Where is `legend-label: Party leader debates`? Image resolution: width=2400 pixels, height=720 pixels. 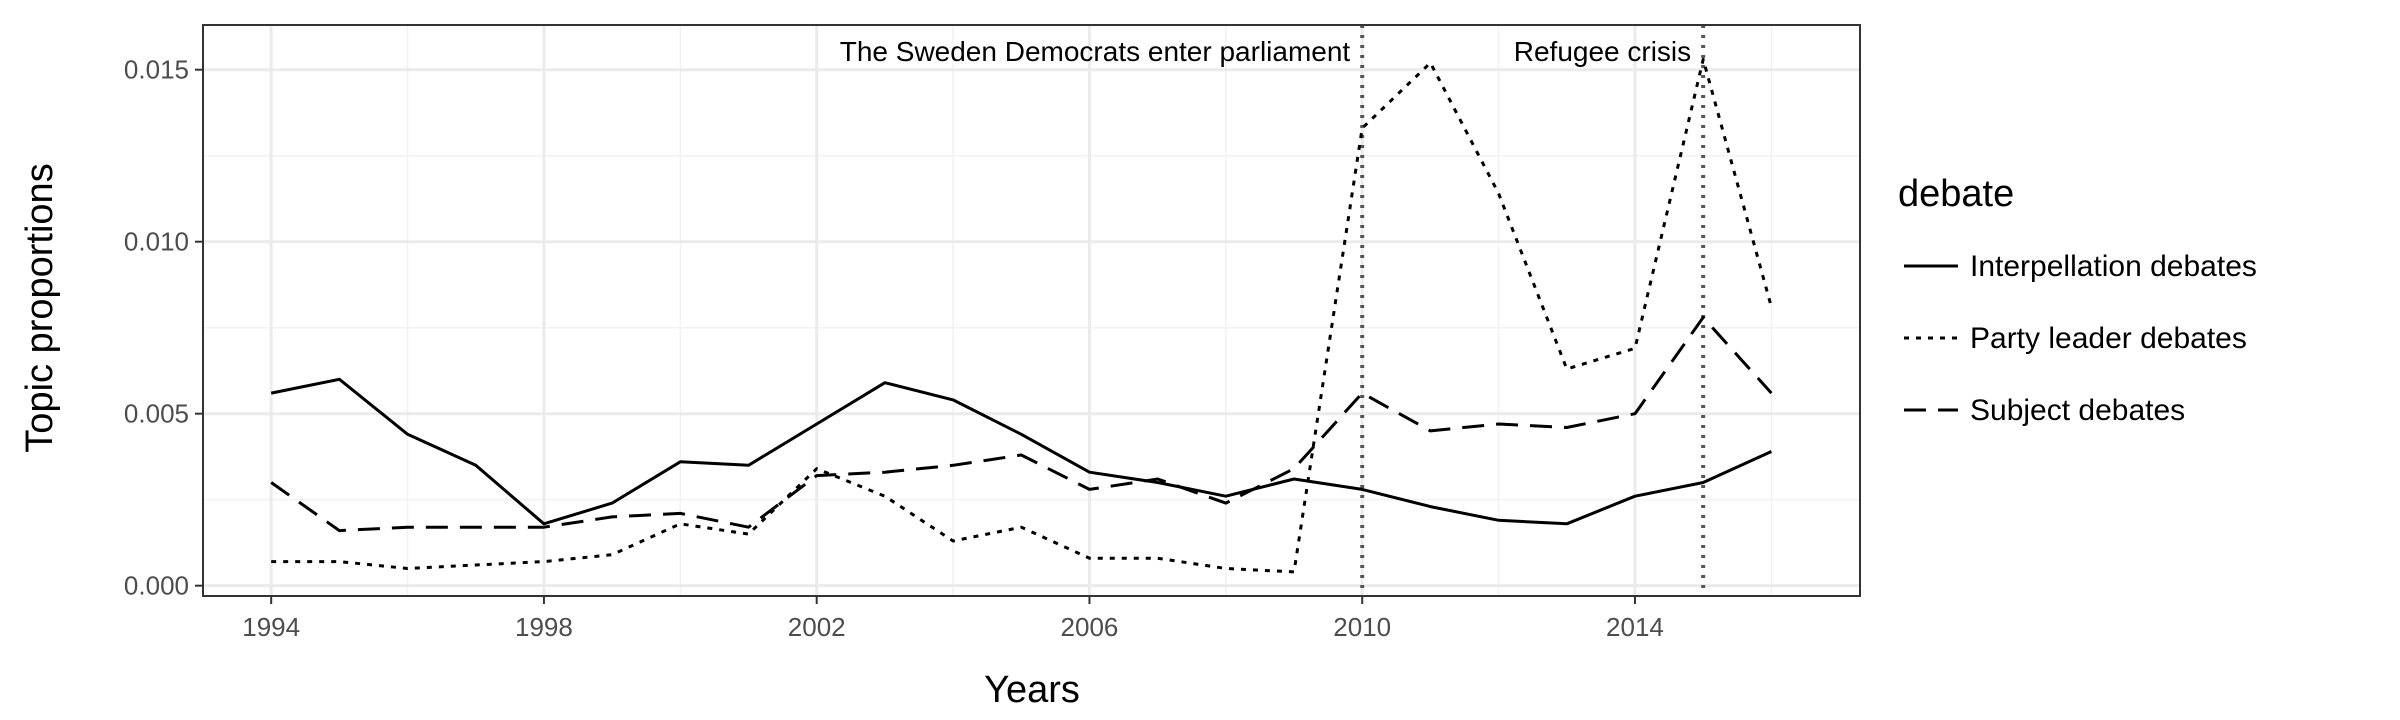 legend-label: Party leader debates is located at coordinates (2108, 338).